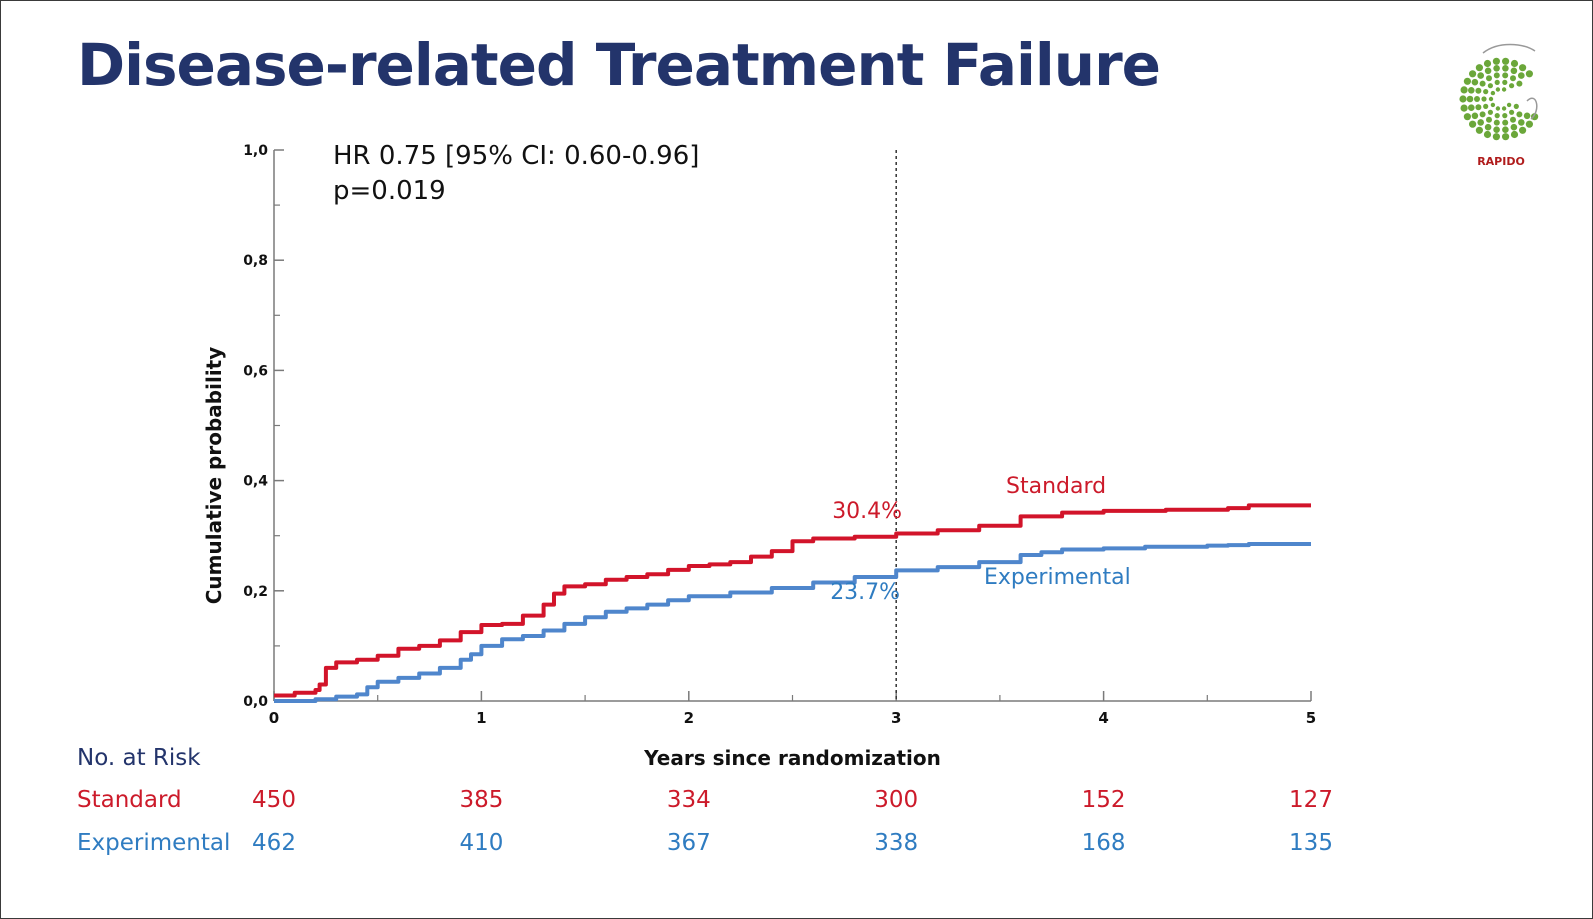 The height and width of the screenshot is (919, 1593). What do you see at coordinates (896, 718) in the screenshot?
I see `x-tick-label: 3` at bounding box center [896, 718].